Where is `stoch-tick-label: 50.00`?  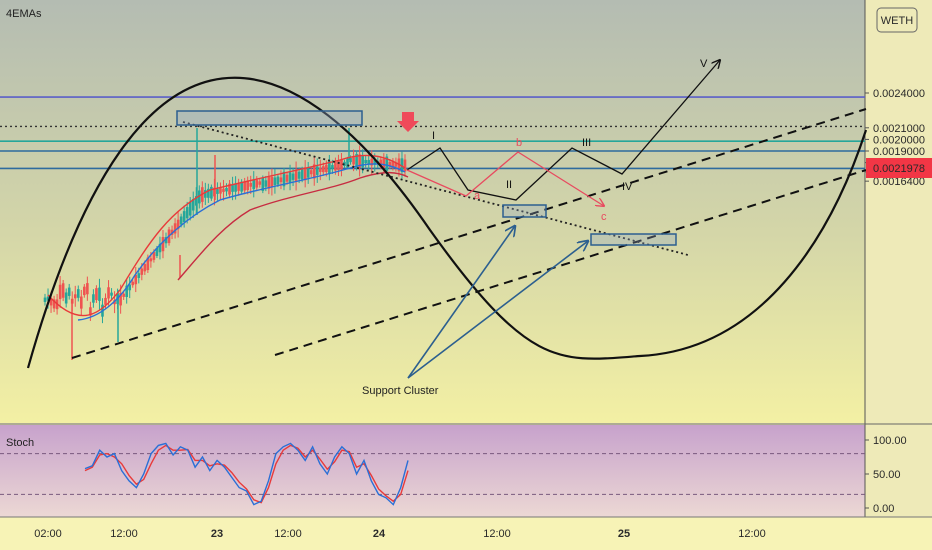
stoch-tick-label: 50.00 is located at coordinates (887, 475).